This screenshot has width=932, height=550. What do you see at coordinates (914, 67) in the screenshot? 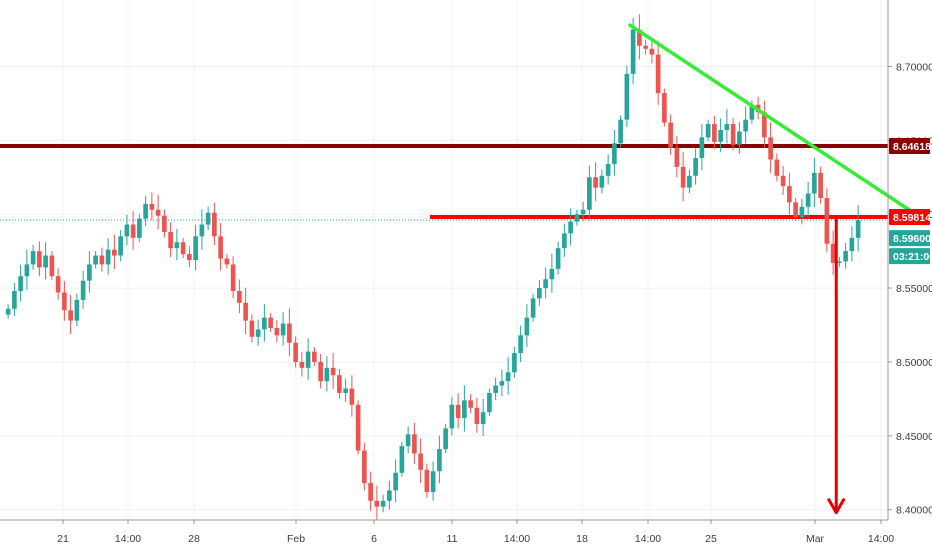
I see `y-tick-label: 8.70000` at bounding box center [914, 67].